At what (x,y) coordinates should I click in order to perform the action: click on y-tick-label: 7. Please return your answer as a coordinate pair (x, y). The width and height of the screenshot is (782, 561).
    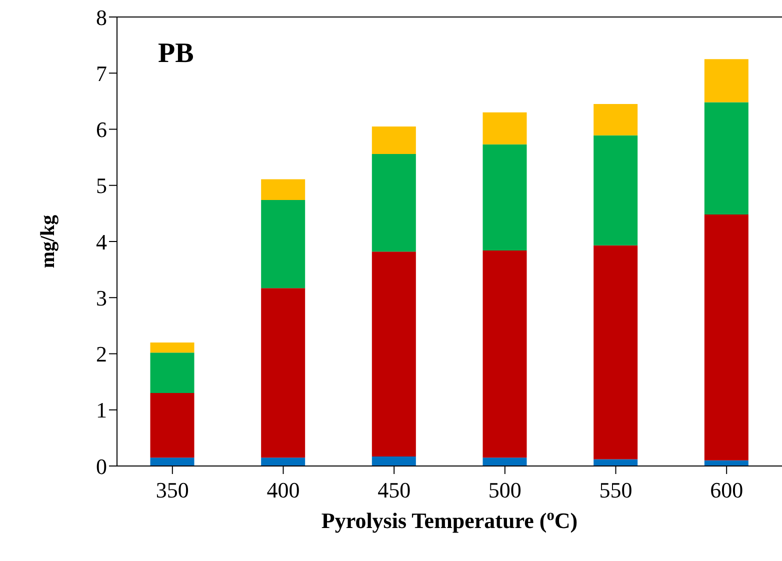
    Looking at the image, I should click on (101, 73).